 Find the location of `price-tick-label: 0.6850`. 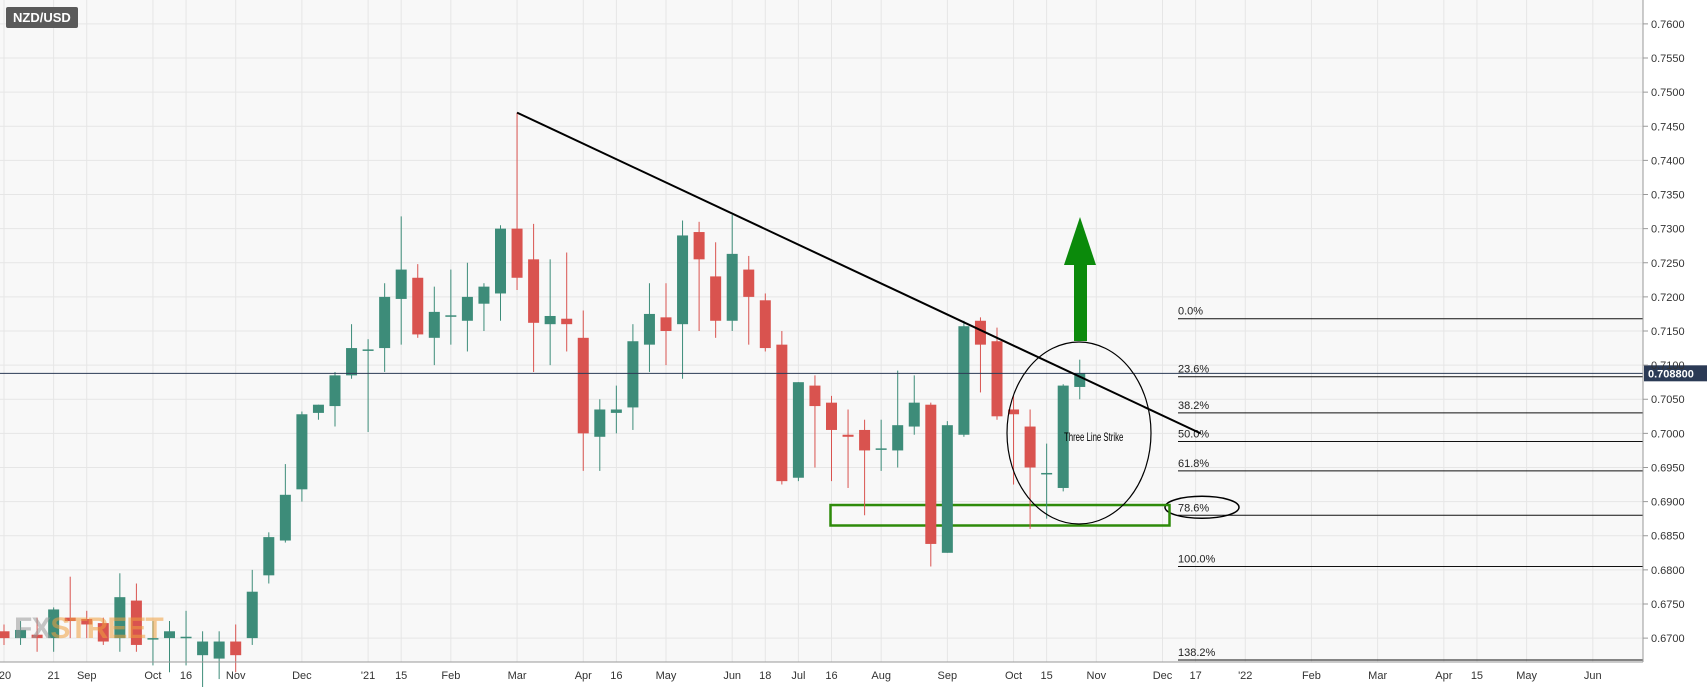

price-tick-label: 0.6850 is located at coordinates (1668, 537).